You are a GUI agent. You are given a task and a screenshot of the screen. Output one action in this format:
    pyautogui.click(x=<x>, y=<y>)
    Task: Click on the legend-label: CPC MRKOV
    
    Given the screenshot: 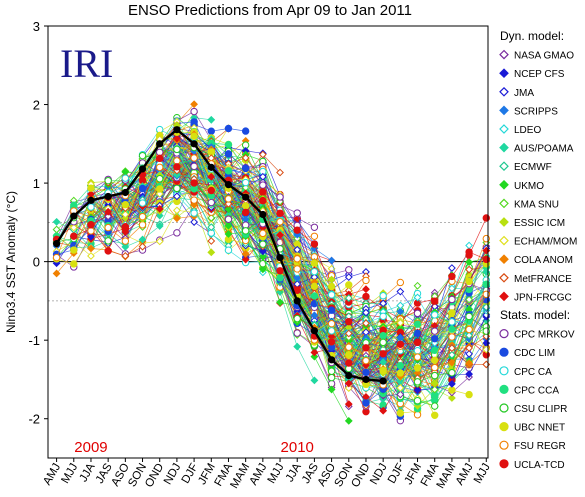 What is the action you would take?
    pyautogui.click(x=544, y=335)
    